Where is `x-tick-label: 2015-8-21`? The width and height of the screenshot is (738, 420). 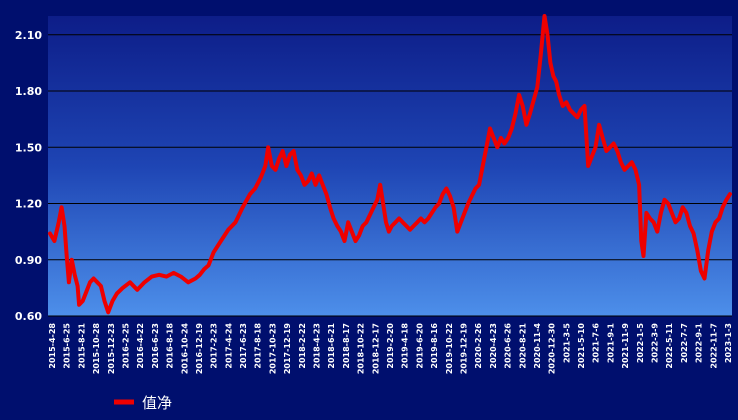 x-tick-label: 2015-8-21 is located at coordinates (81, 346).